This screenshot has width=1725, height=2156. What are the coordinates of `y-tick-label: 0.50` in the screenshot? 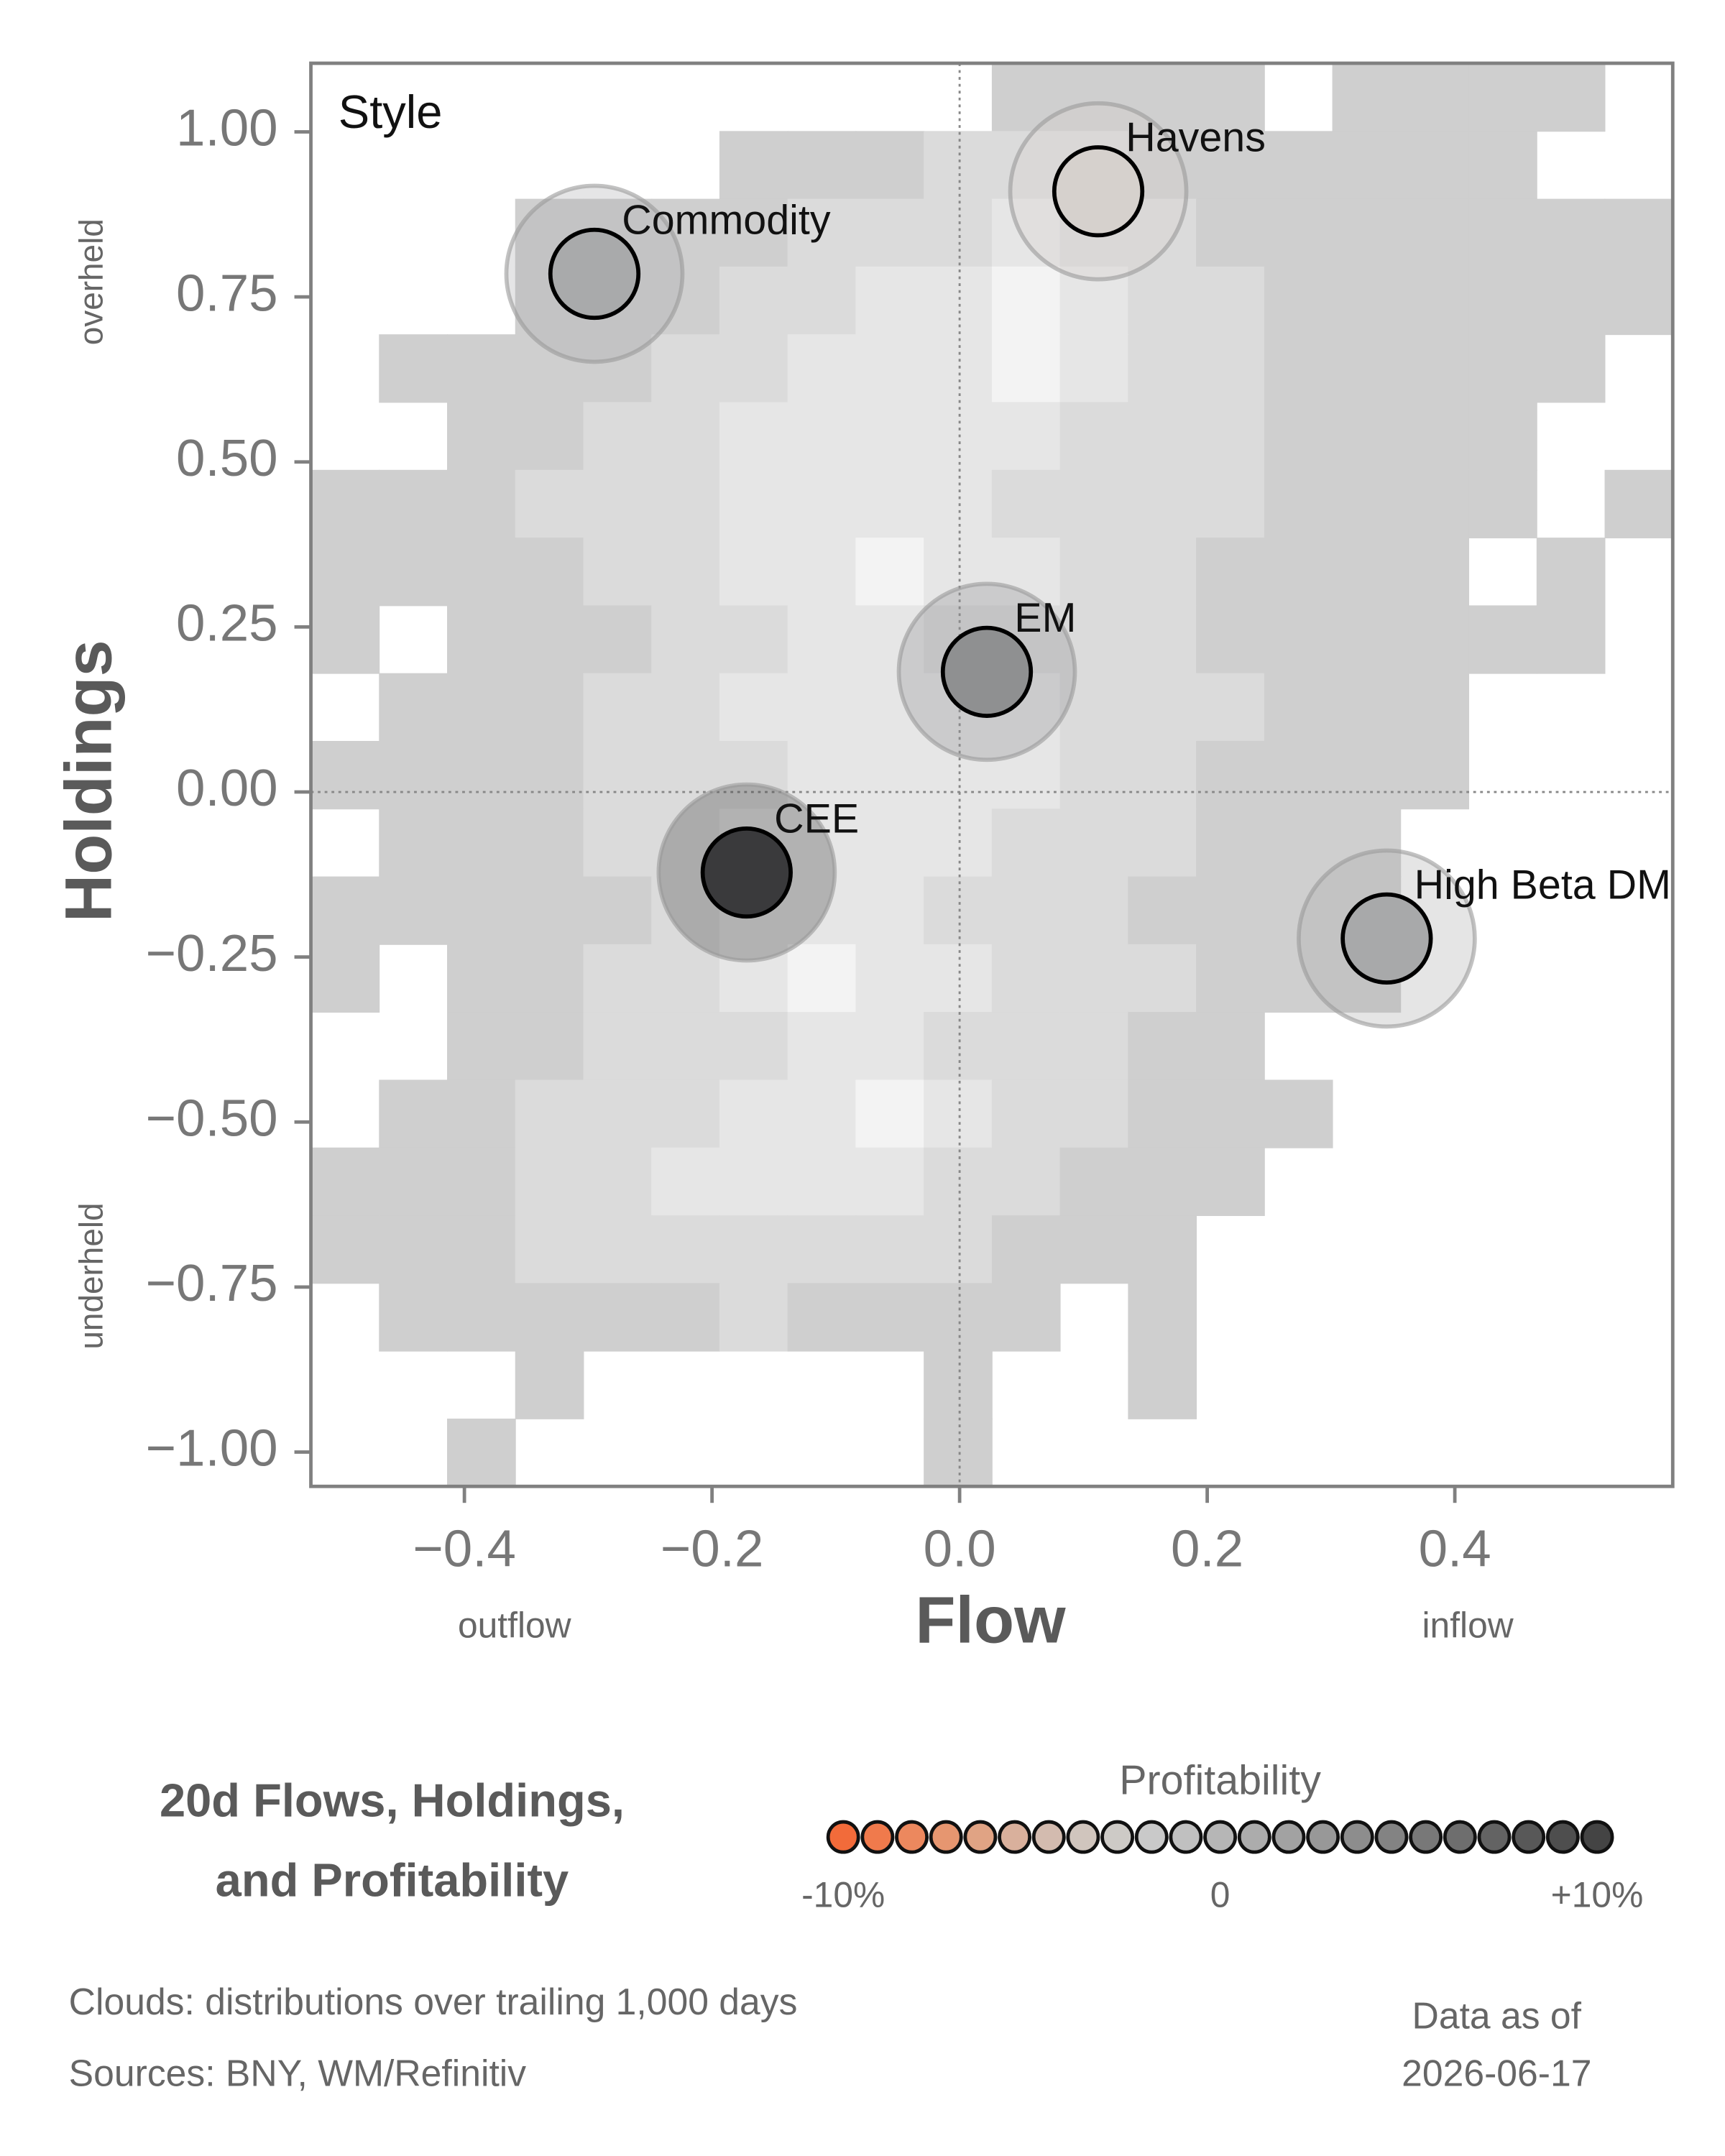 It's located at (227, 458).